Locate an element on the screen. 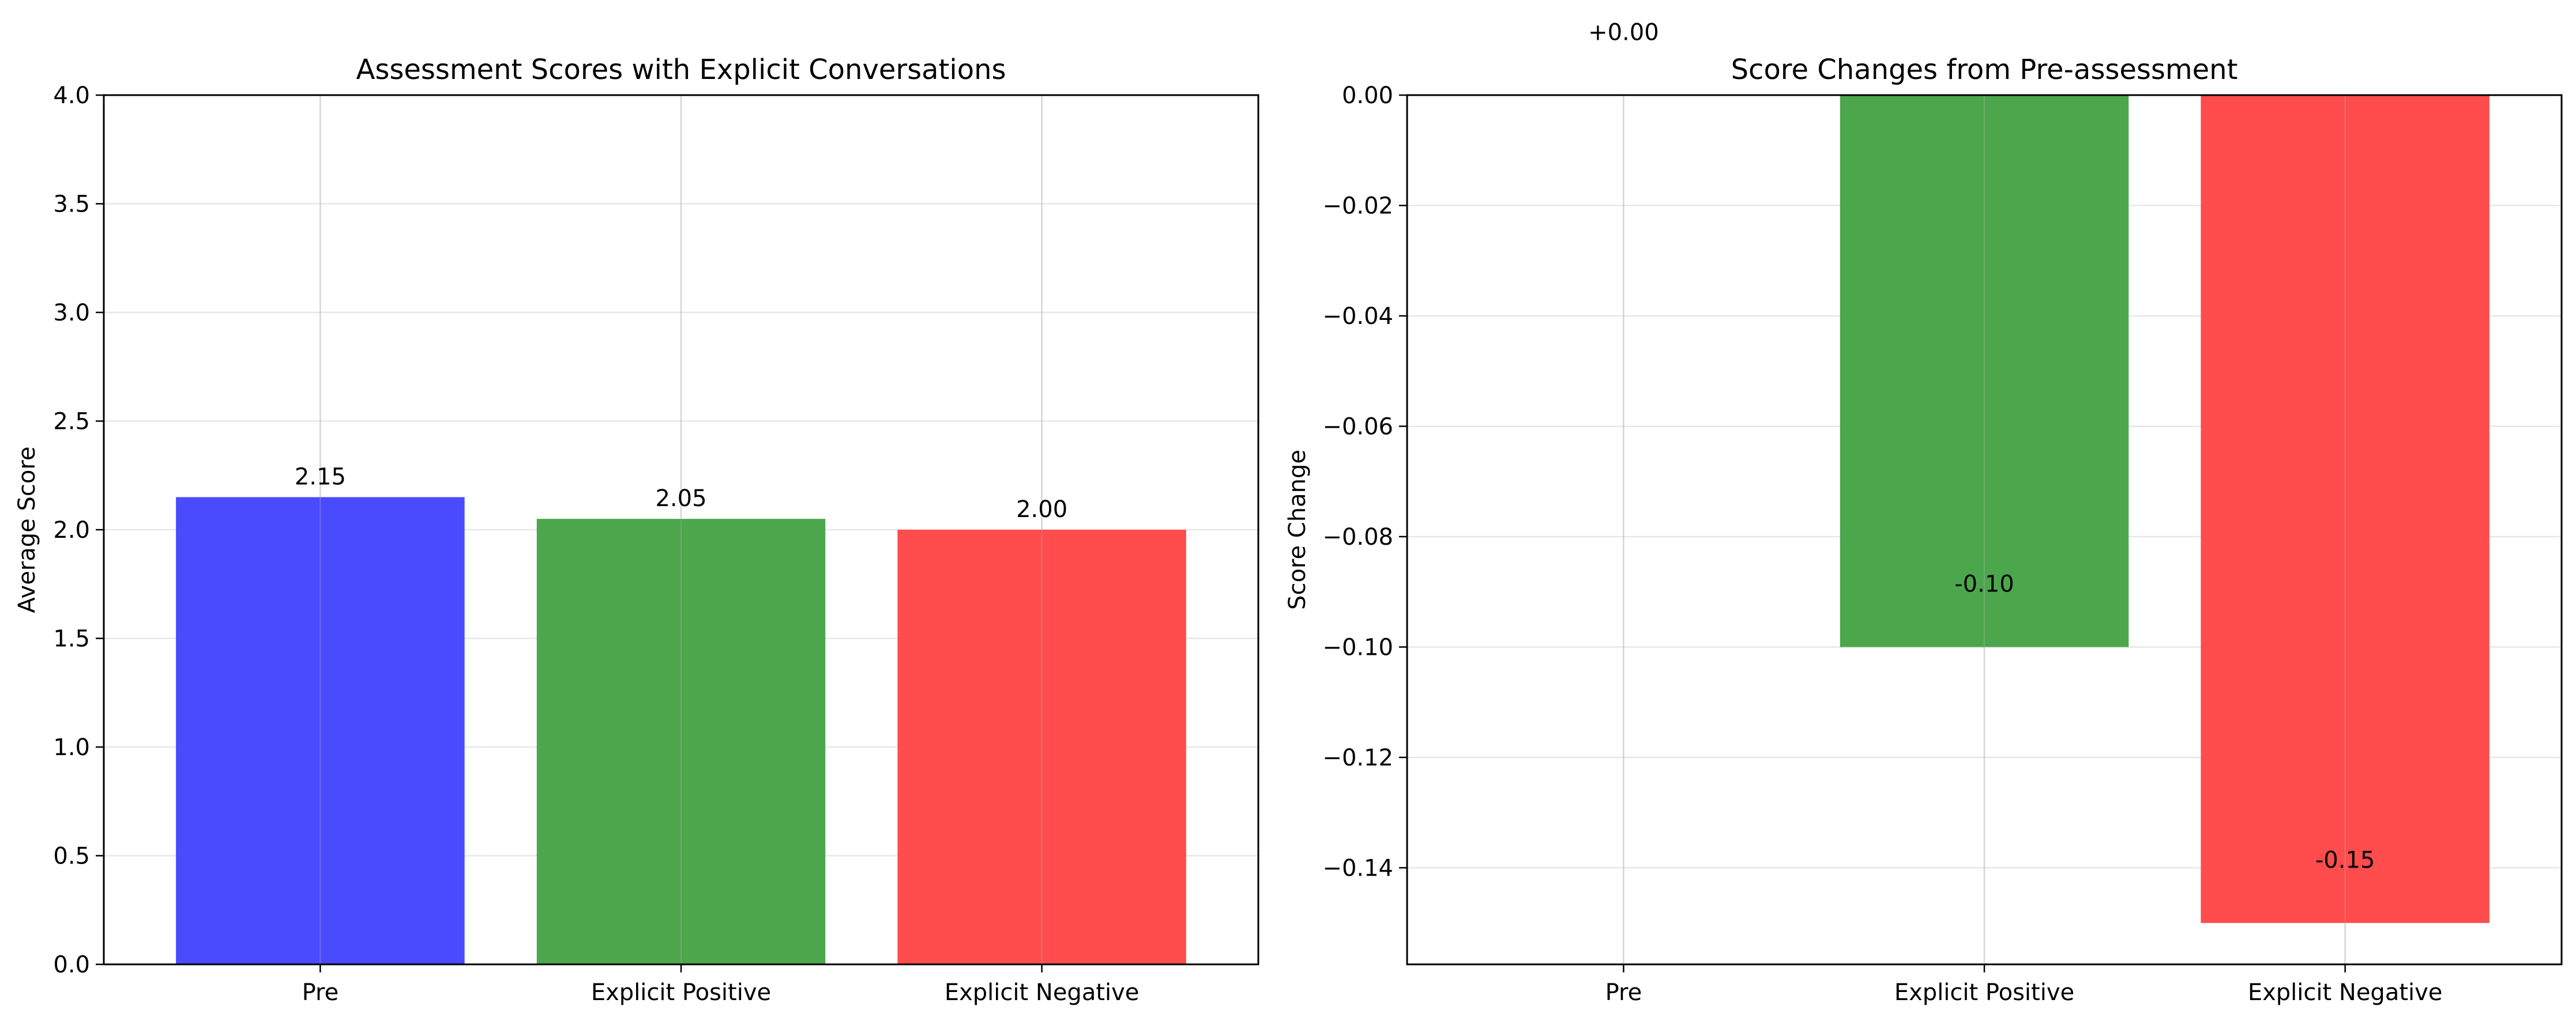 The width and height of the screenshot is (2576, 1022). y-tick-label: −0.14 is located at coordinates (1357, 868).